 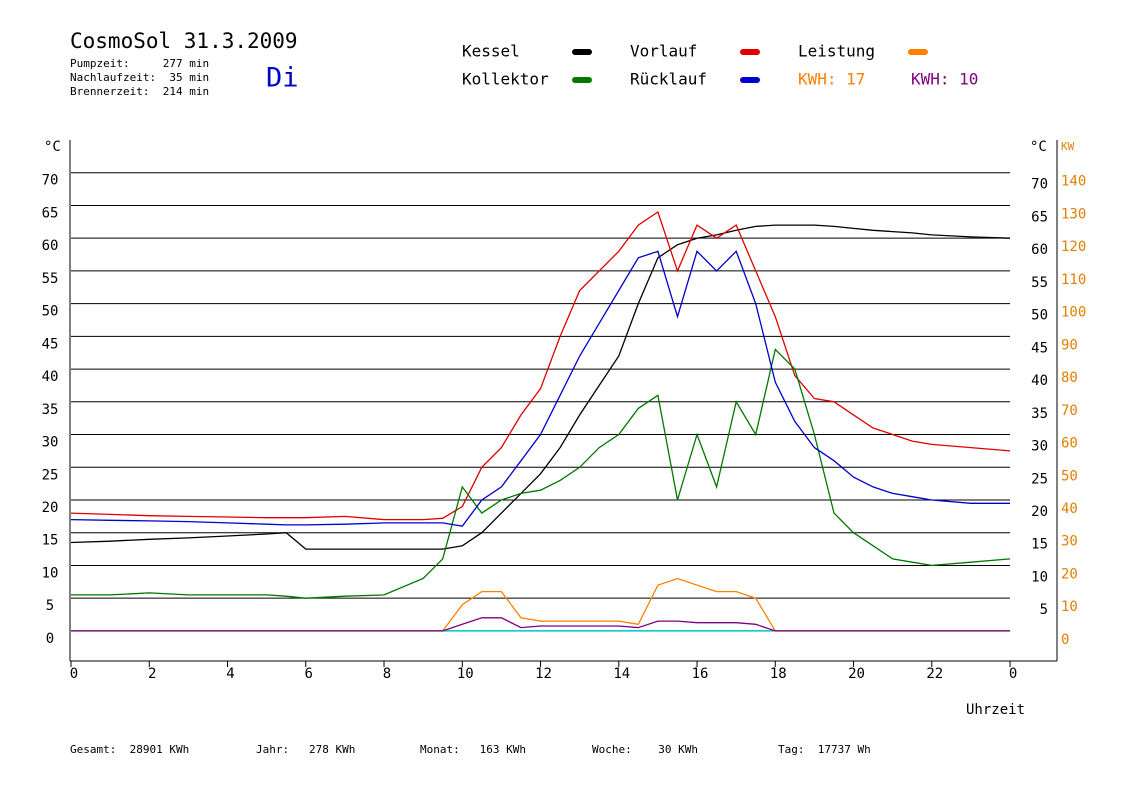 What do you see at coordinates (139, 63) in the screenshot?
I see `info-line: Pumpzeit: 277 min` at bounding box center [139, 63].